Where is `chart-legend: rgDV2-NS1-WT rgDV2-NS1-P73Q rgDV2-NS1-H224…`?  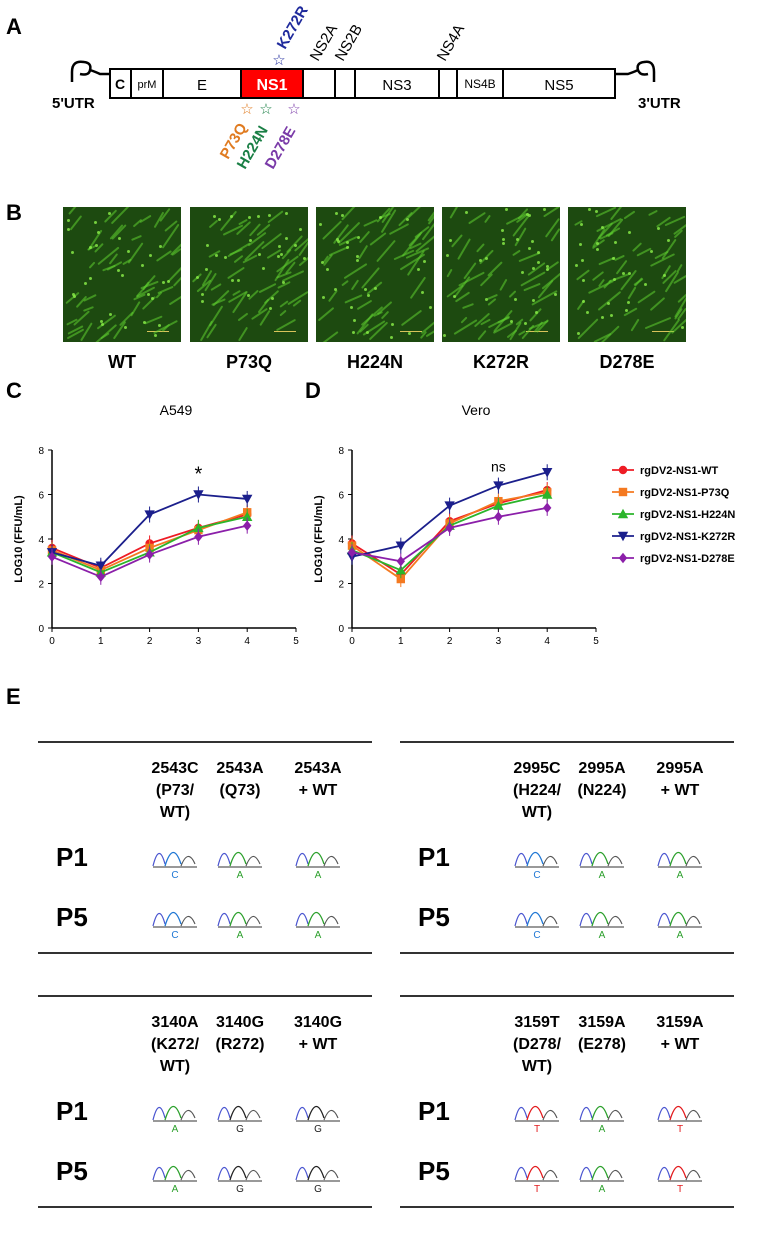 chart-legend: rgDV2-NS1-WT rgDV2-NS1-P73Q rgDV2-NS1-H224… is located at coordinates (673, 515).